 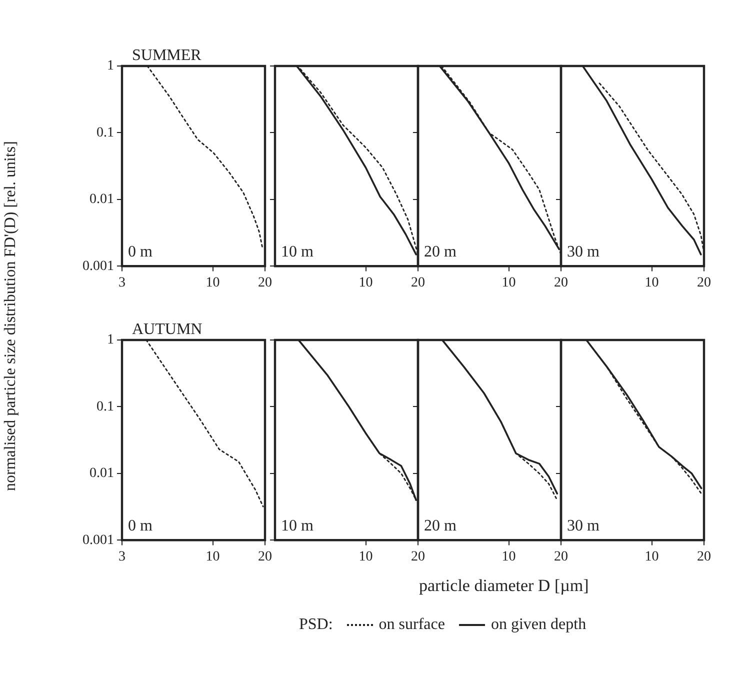 What do you see at coordinates (538, 625) in the screenshot?
I see `legend-label: on given depth` at bounding box center [538, 625].